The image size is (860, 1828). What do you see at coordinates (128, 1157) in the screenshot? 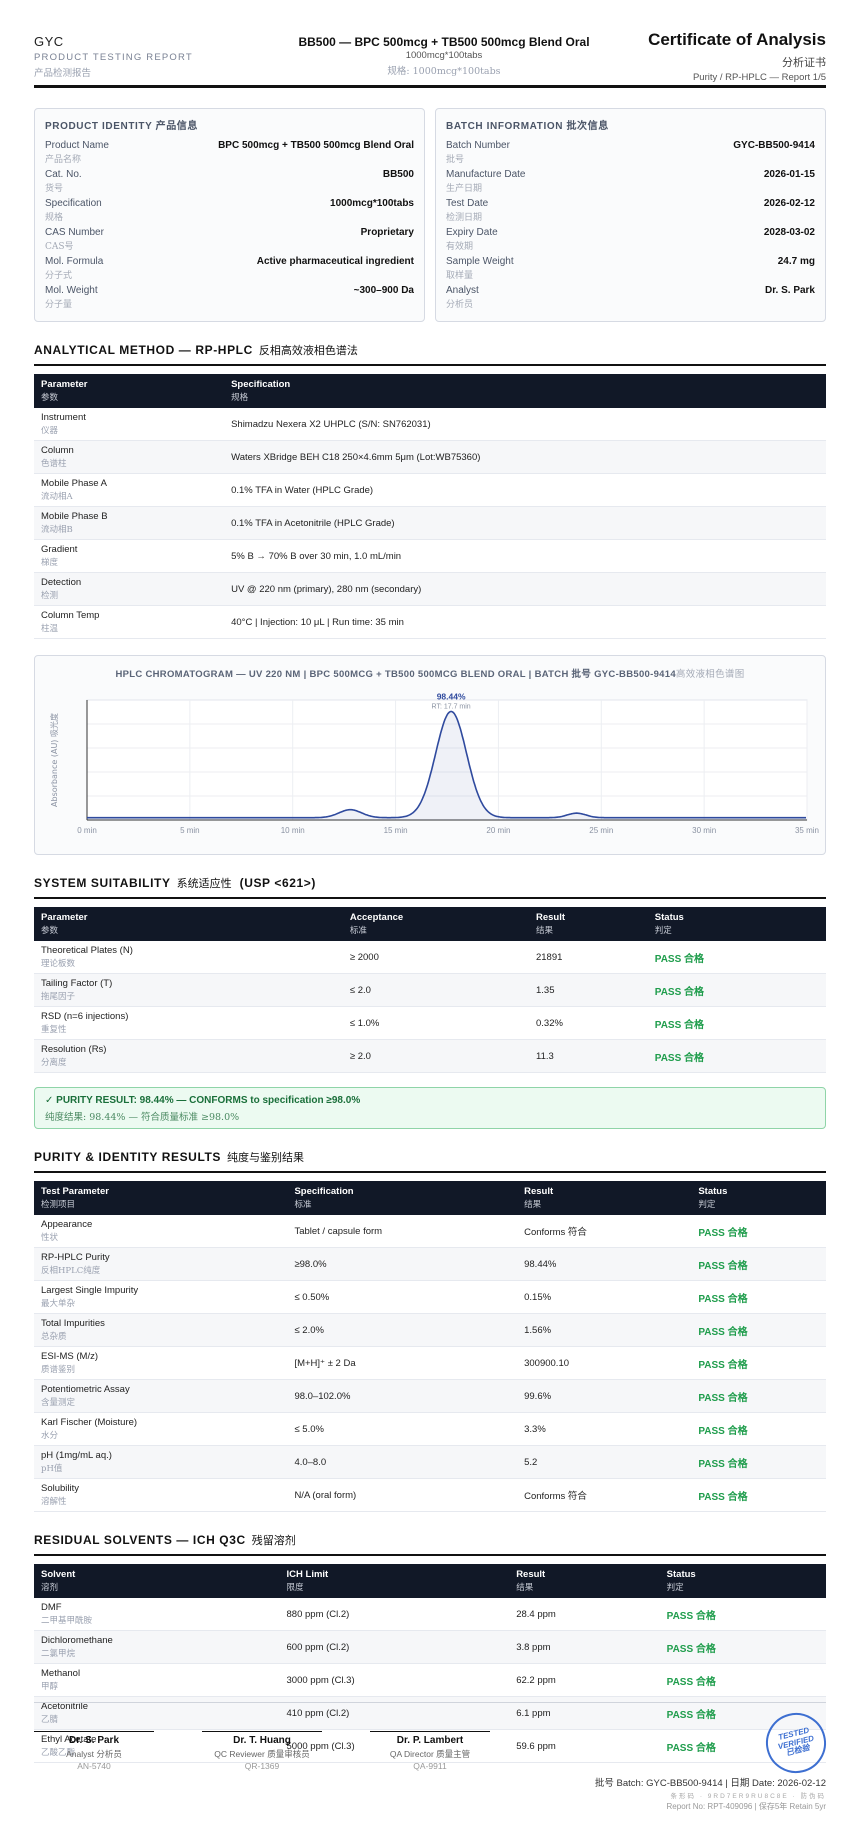
I see `section-title-en: PURITY & IDENTITY RESULTS` at bounding box center [128, 1157].